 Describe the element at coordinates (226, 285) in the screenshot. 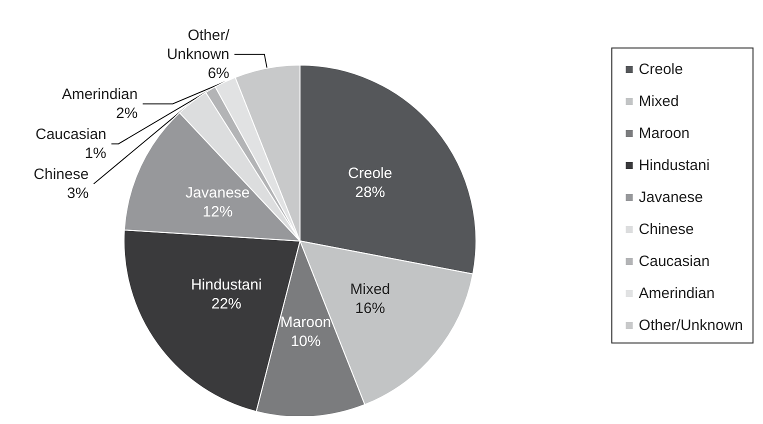

I see `slice-label: Hindustani` at that location.